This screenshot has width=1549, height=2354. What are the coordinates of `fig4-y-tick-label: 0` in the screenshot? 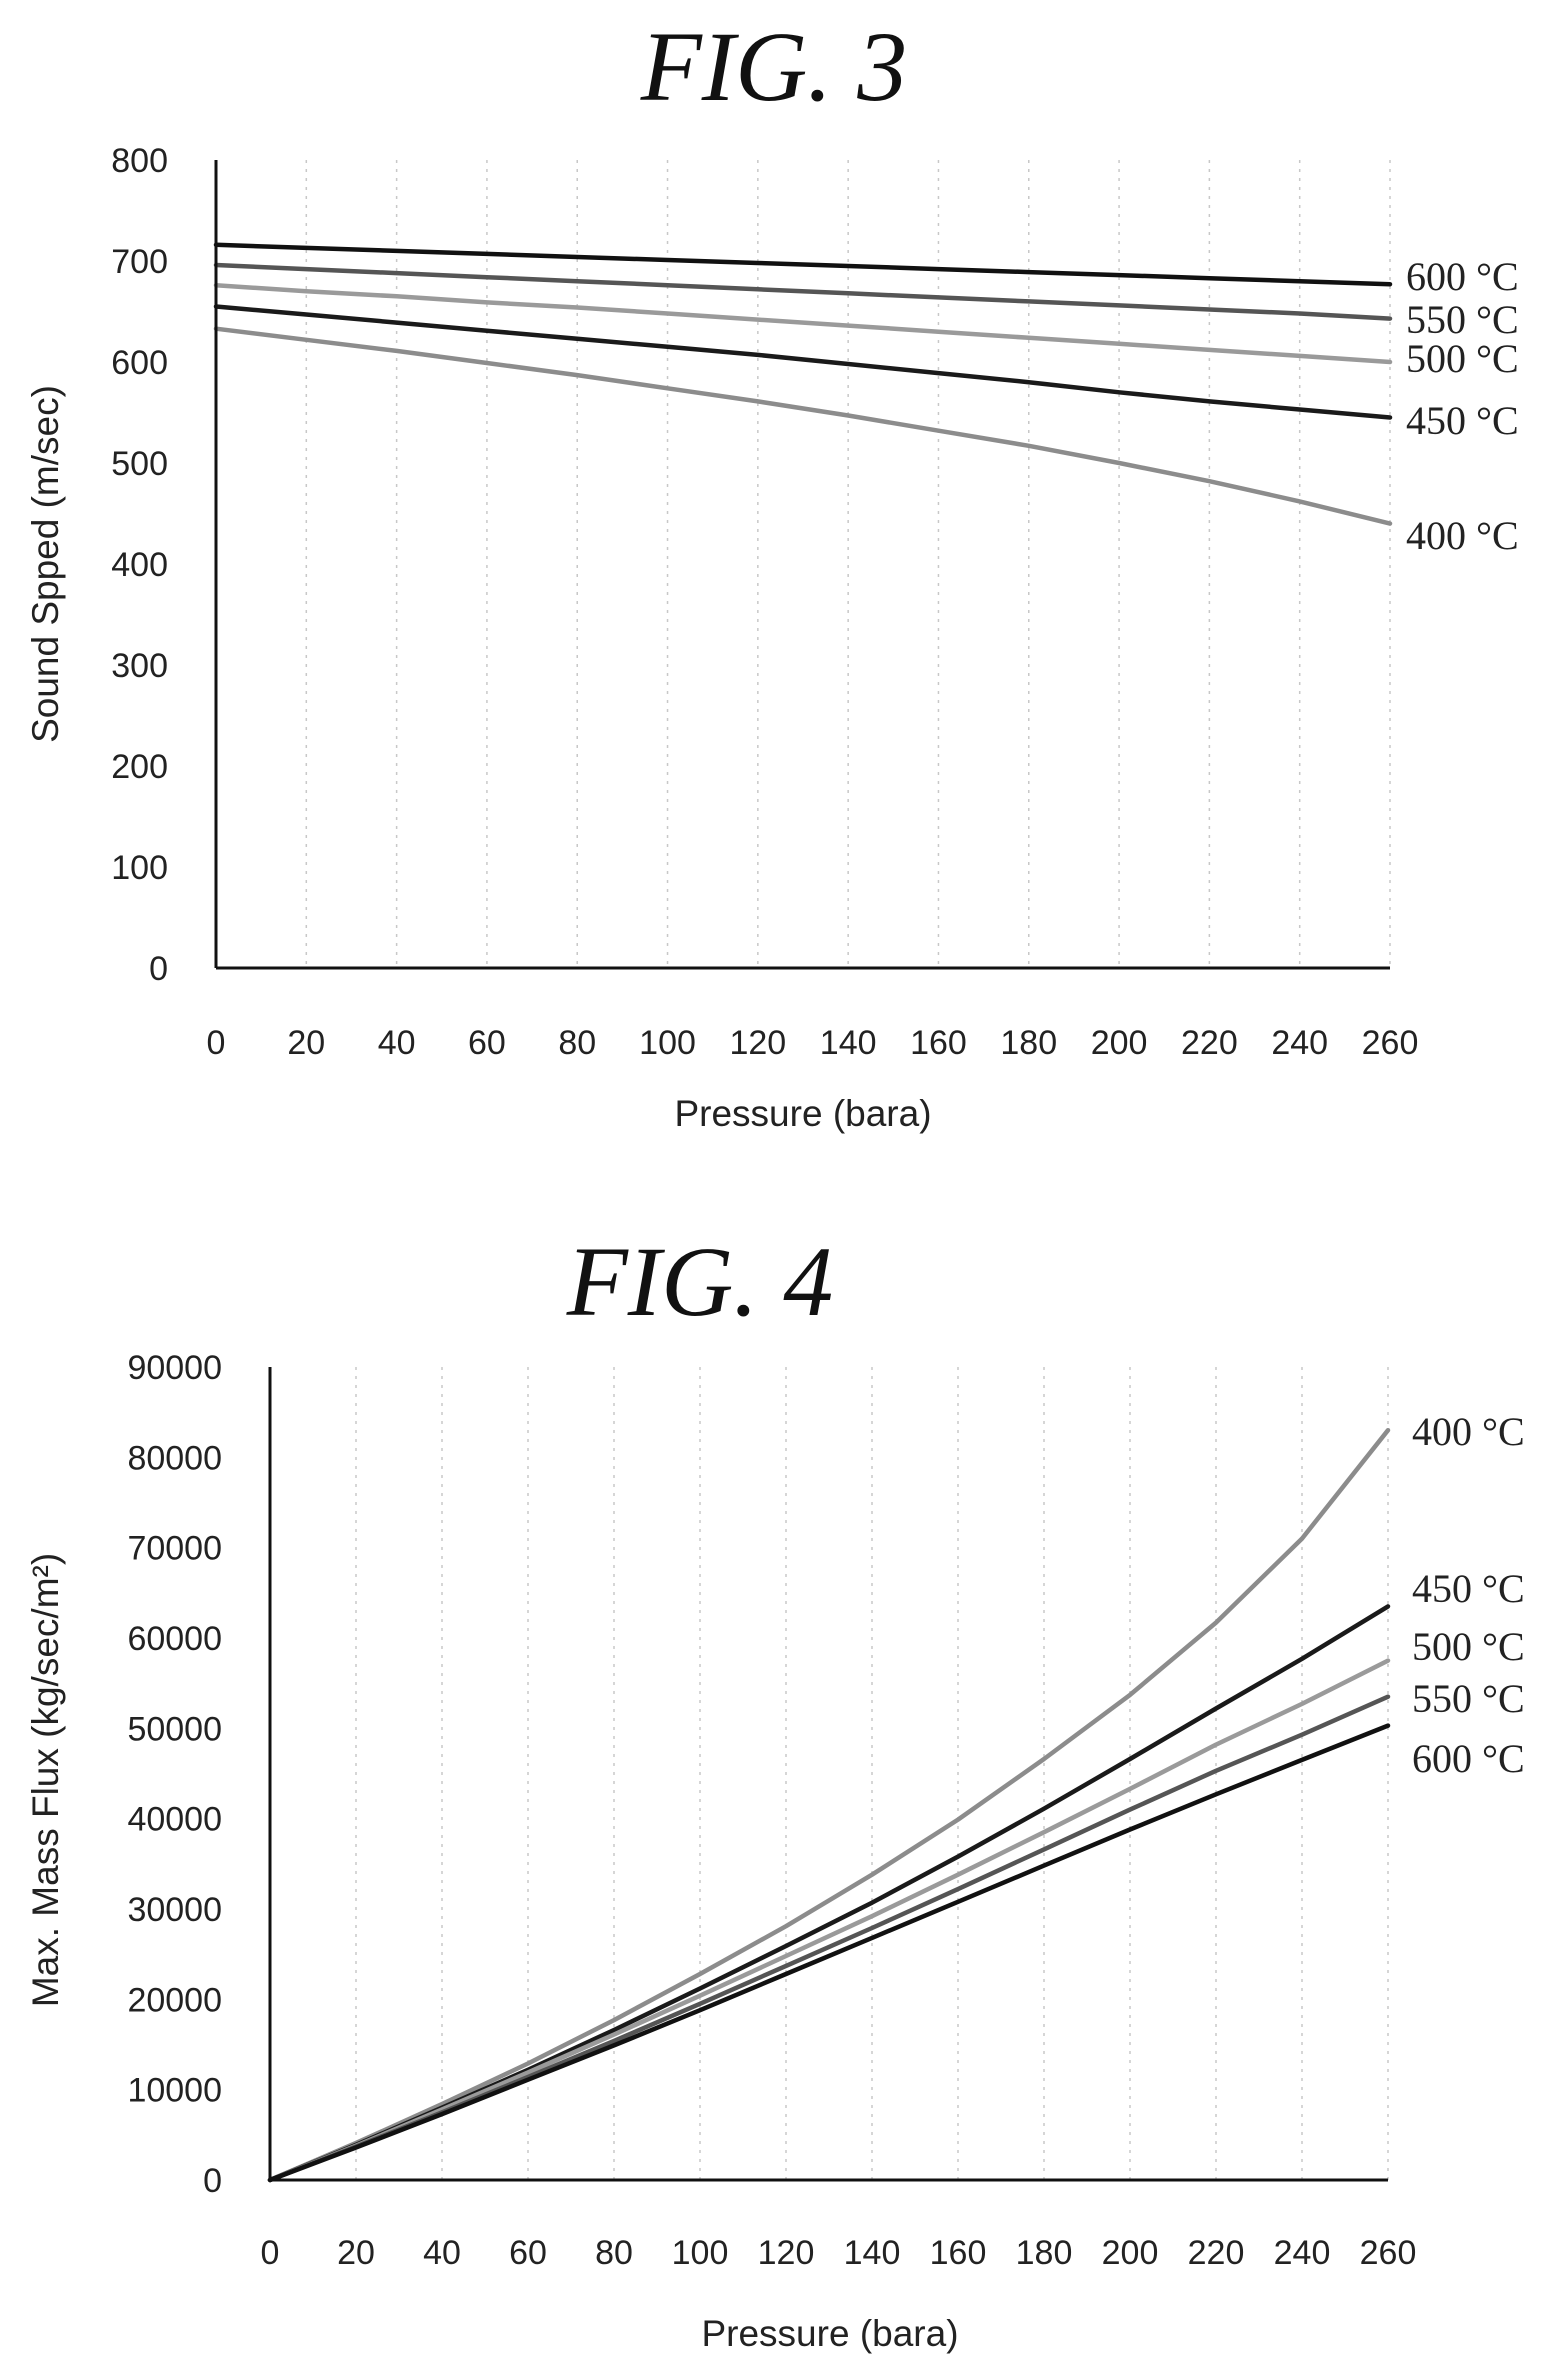 It's located at (212, 2181).